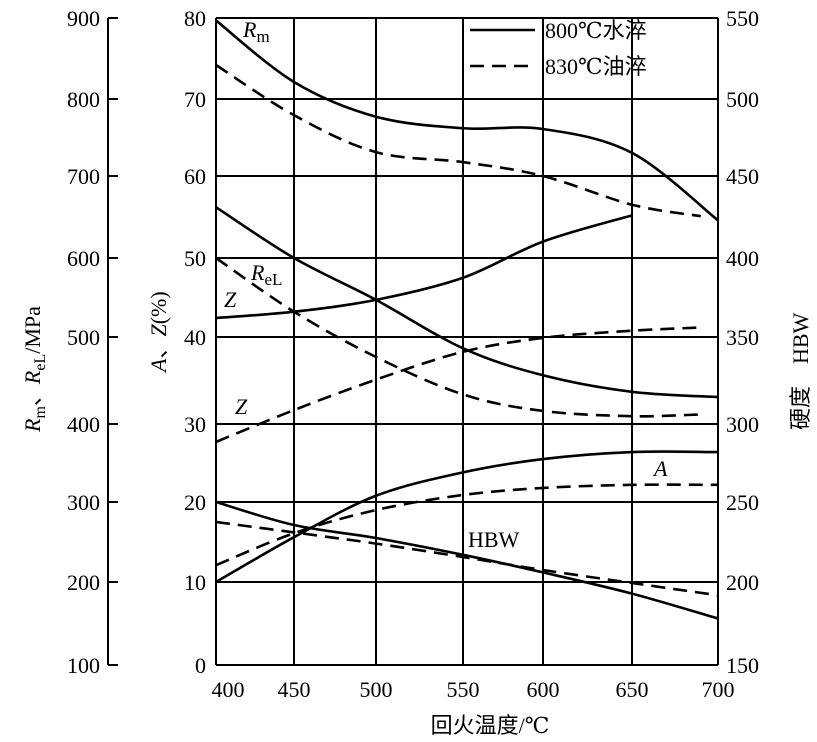 Image resolution: width=817 pixels, height=742 pixels. What do you see at coordinates (376, 689) in the screenshot?
I see `x-tick-label: 500` at bounding box center [376, 689].